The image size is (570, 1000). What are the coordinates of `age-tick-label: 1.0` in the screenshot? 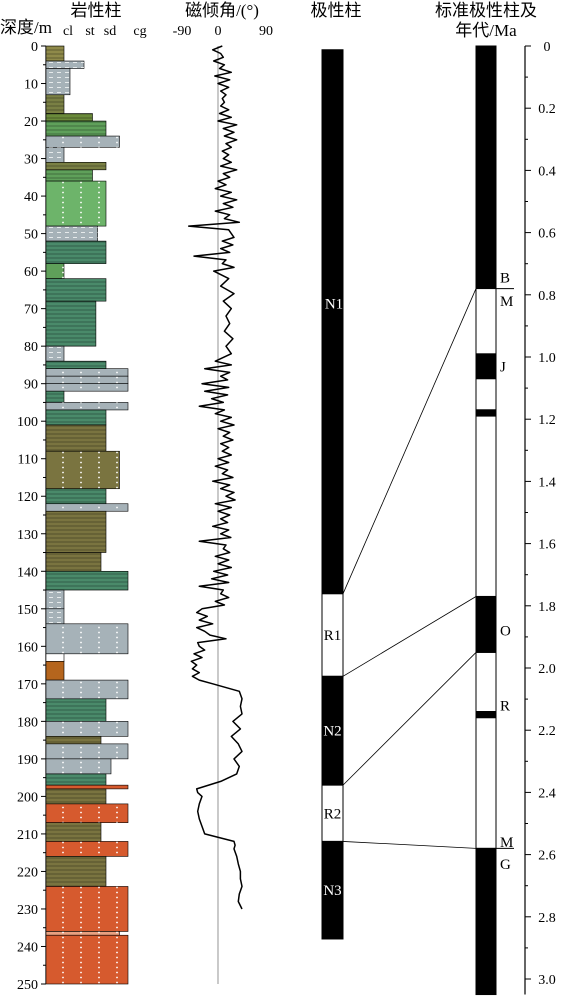 It's located at (547, 358).